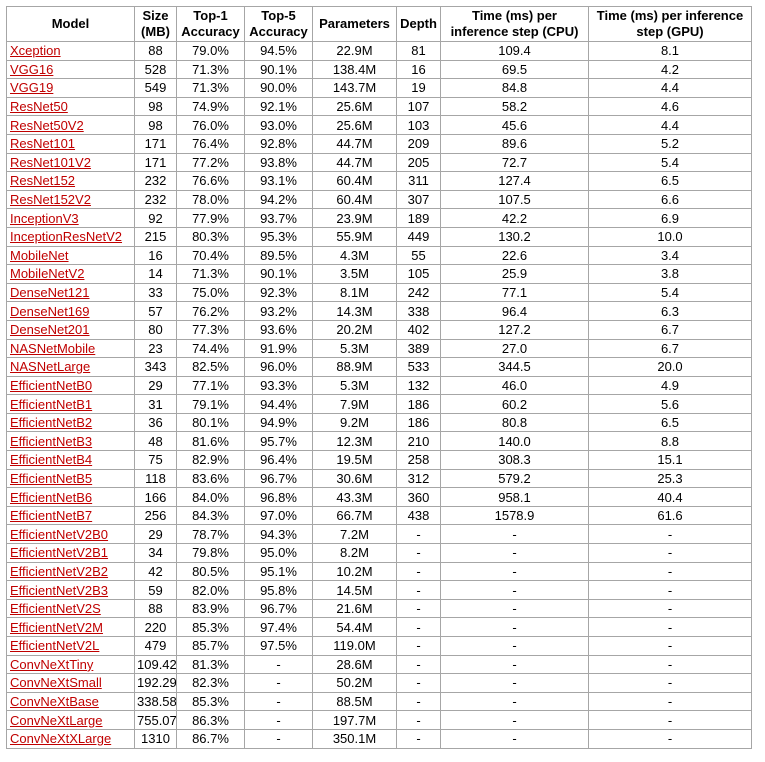 This screenshot has width=765, height=762. Describe the element at coordinates (379, 385) in the screenshot. I see `table-row: EfficientNetB0 29 77.1% 93.3% 5.3M 132 46.0 4.9` at that location.